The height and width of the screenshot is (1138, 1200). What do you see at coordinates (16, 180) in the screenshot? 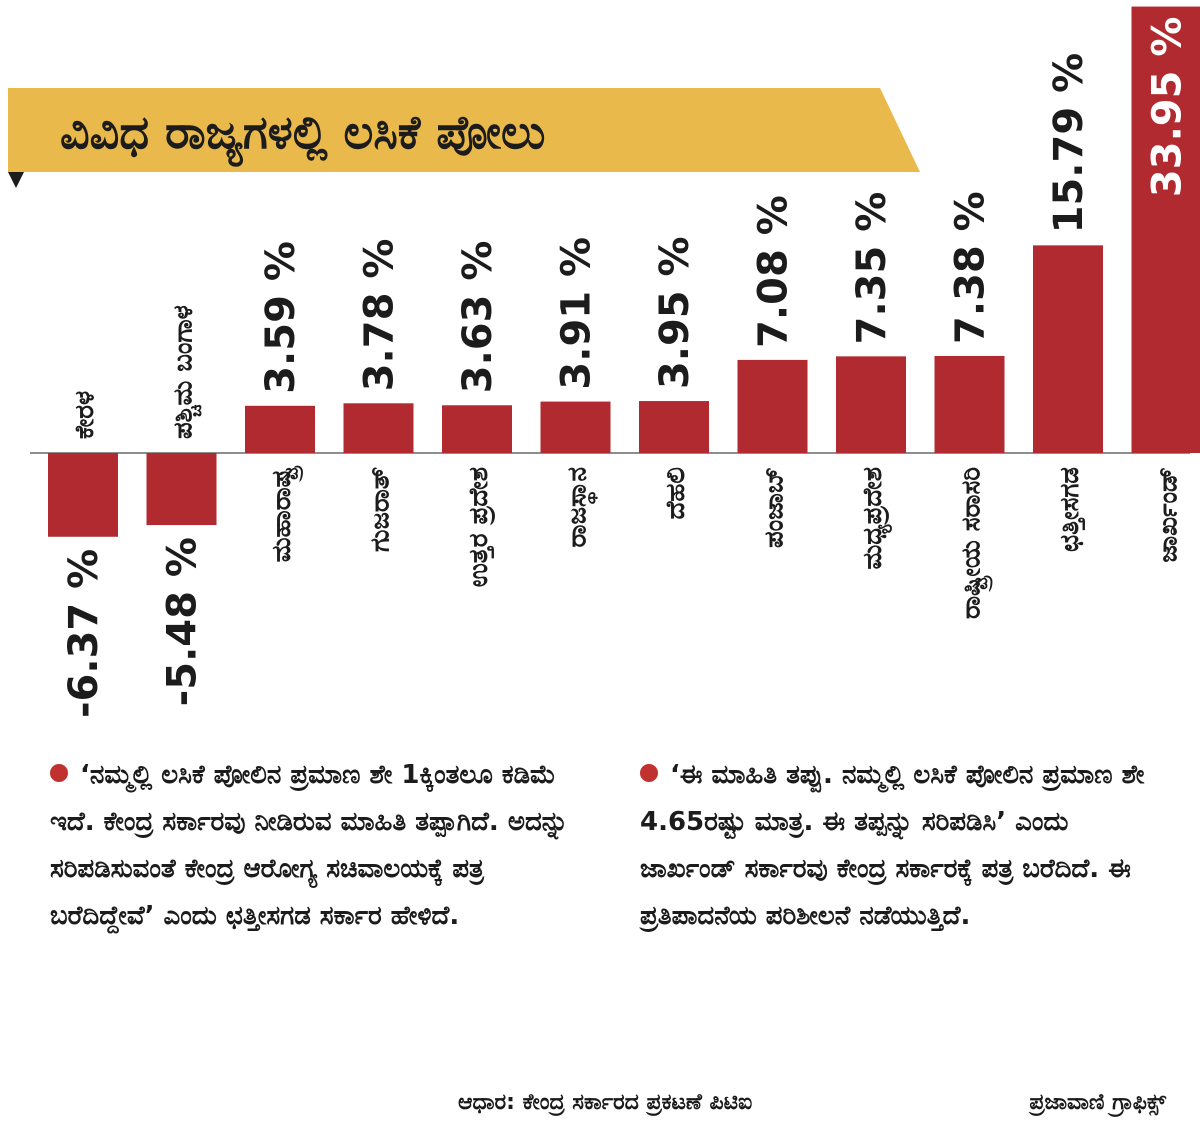
I see `title-banner-notch` at bounding box center [16, 180].